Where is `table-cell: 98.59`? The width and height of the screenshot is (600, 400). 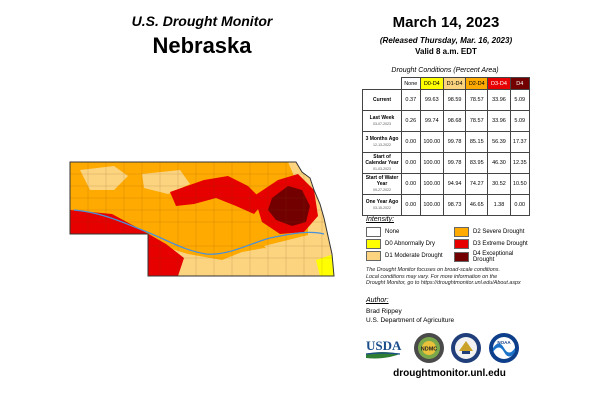
table-cell: 98.59 is located at coordinates (454, 100).